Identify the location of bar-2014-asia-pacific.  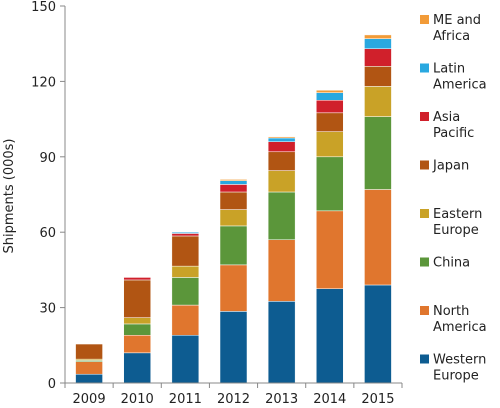
(330, 107).